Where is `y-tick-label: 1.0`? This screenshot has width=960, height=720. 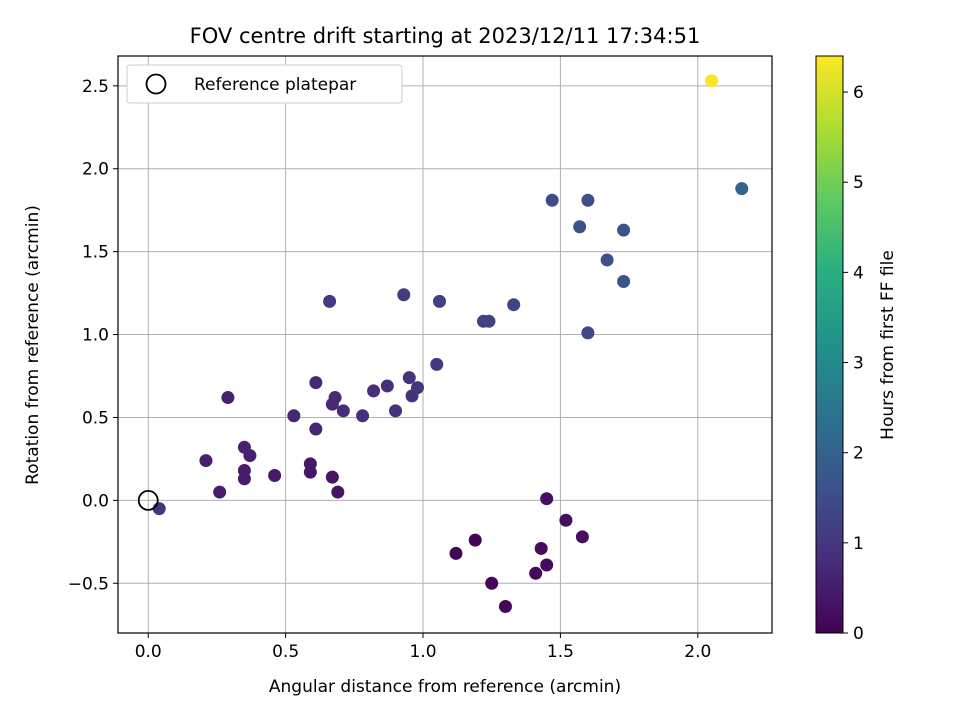 y-tick-label: 1.0 is located at coordinates (95, 336).